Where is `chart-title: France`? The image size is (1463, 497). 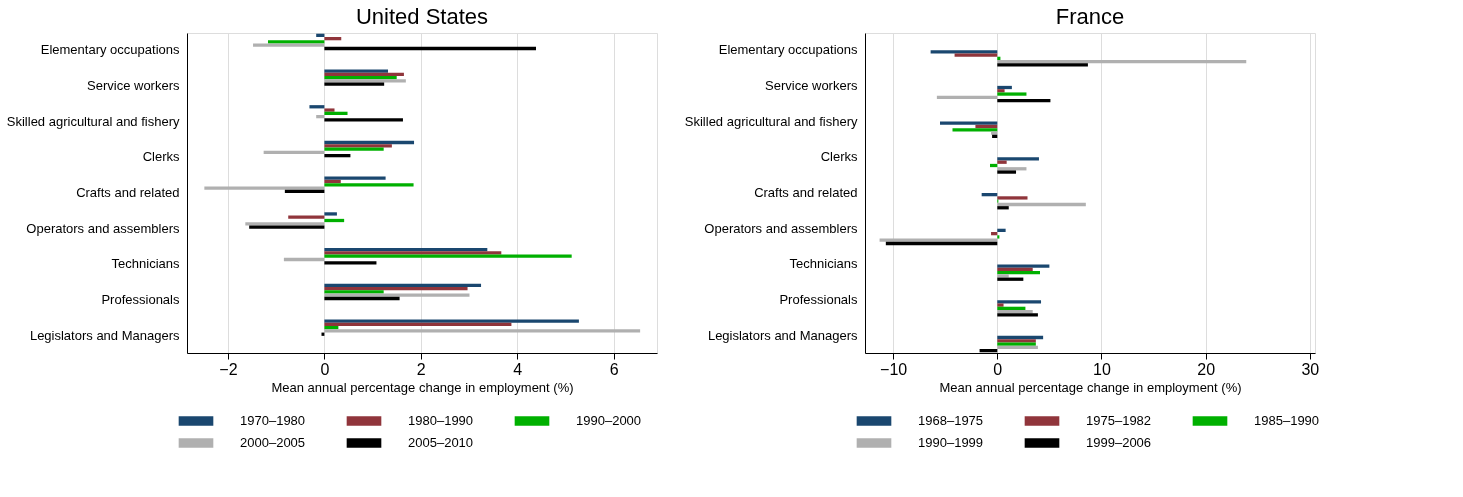
chart-title: France is located at coordinates (1090, 16).